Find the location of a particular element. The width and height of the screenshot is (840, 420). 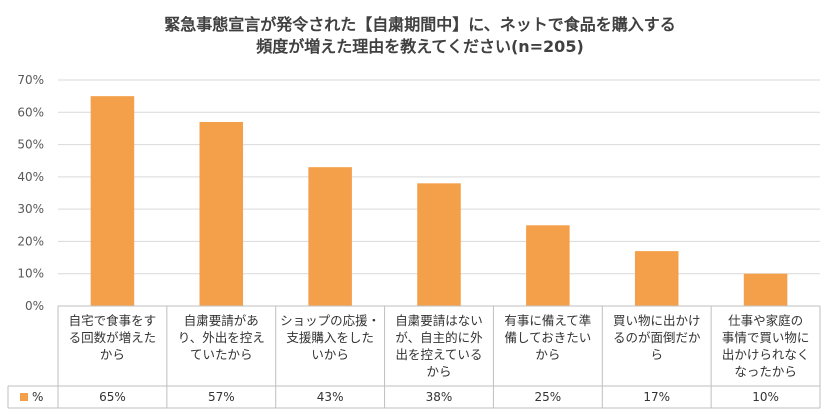

category-label-line: 自宅で食事をす is located at coordinates (113, 320).